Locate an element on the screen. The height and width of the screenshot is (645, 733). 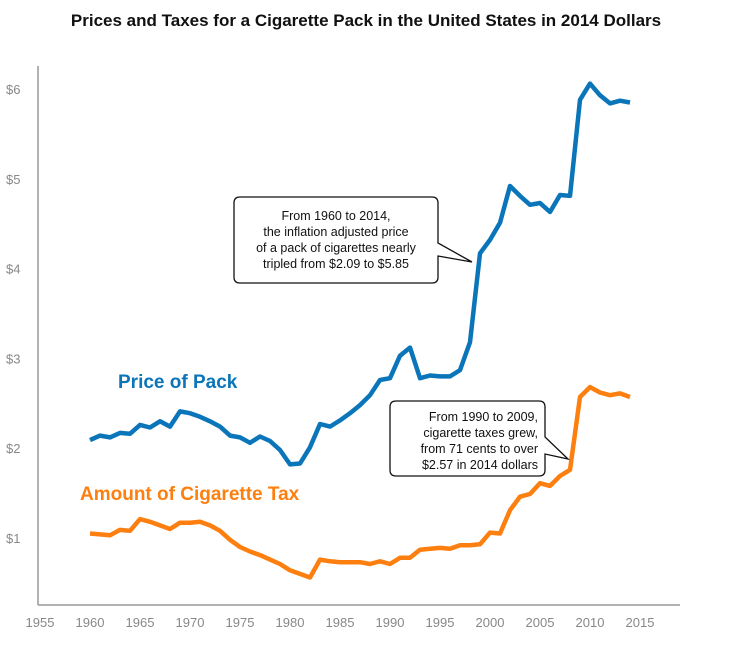
x-tick-label: 1980 is located at coordinates (290, 622).